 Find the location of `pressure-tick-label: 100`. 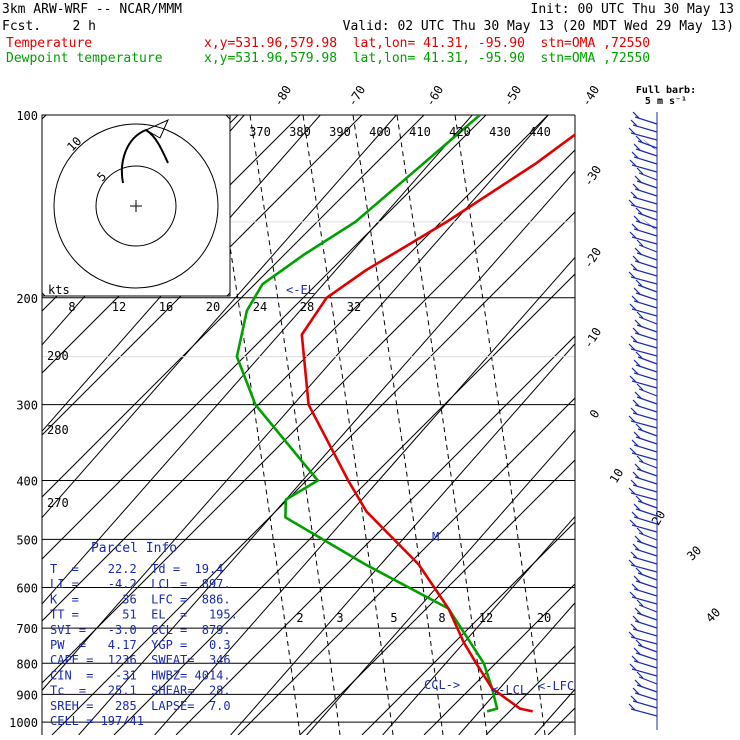

pressure-tick-label: 100 is located at coordinates (27, 116).